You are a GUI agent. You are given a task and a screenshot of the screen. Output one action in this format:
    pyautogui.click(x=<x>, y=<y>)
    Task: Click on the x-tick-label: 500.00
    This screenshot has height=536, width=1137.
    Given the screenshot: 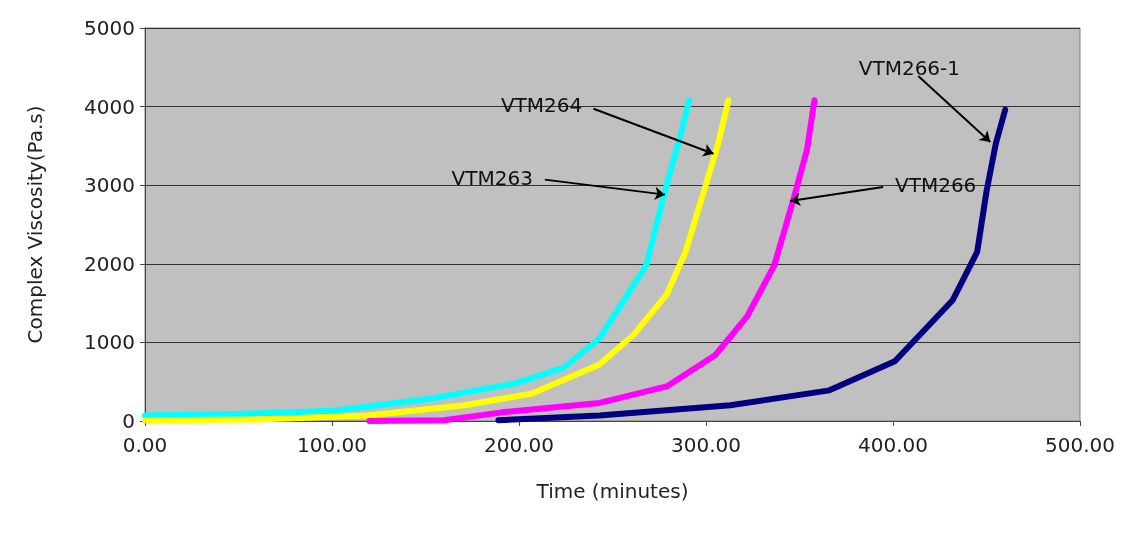 What is the action you would take?
    pyautogui.click(x=1080, y=445)
    